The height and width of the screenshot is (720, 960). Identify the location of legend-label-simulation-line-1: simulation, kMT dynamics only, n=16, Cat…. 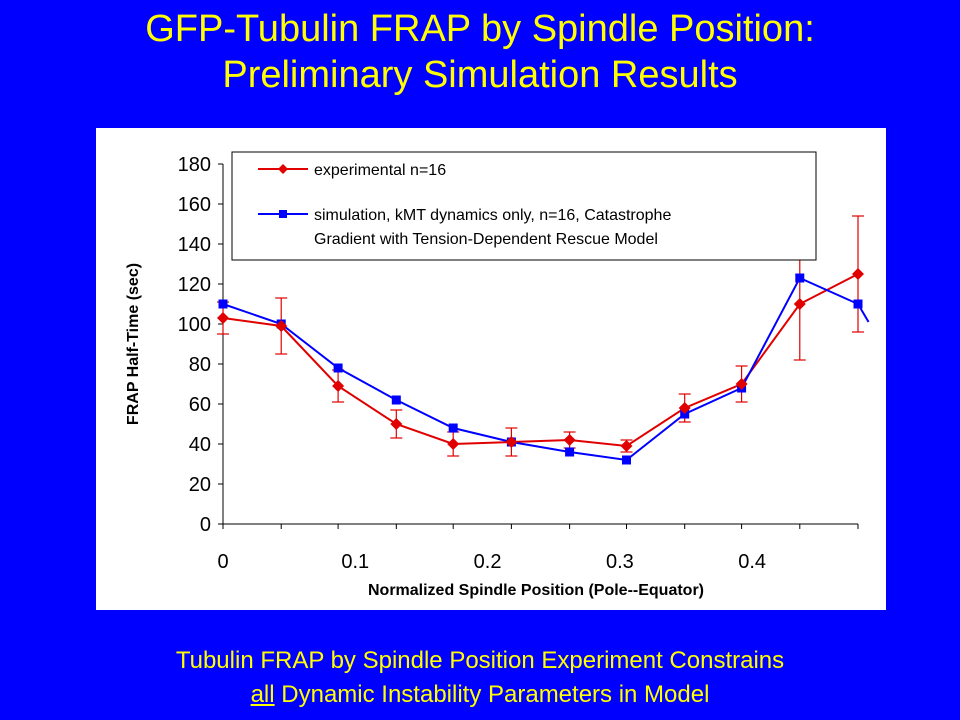
(492, 215).